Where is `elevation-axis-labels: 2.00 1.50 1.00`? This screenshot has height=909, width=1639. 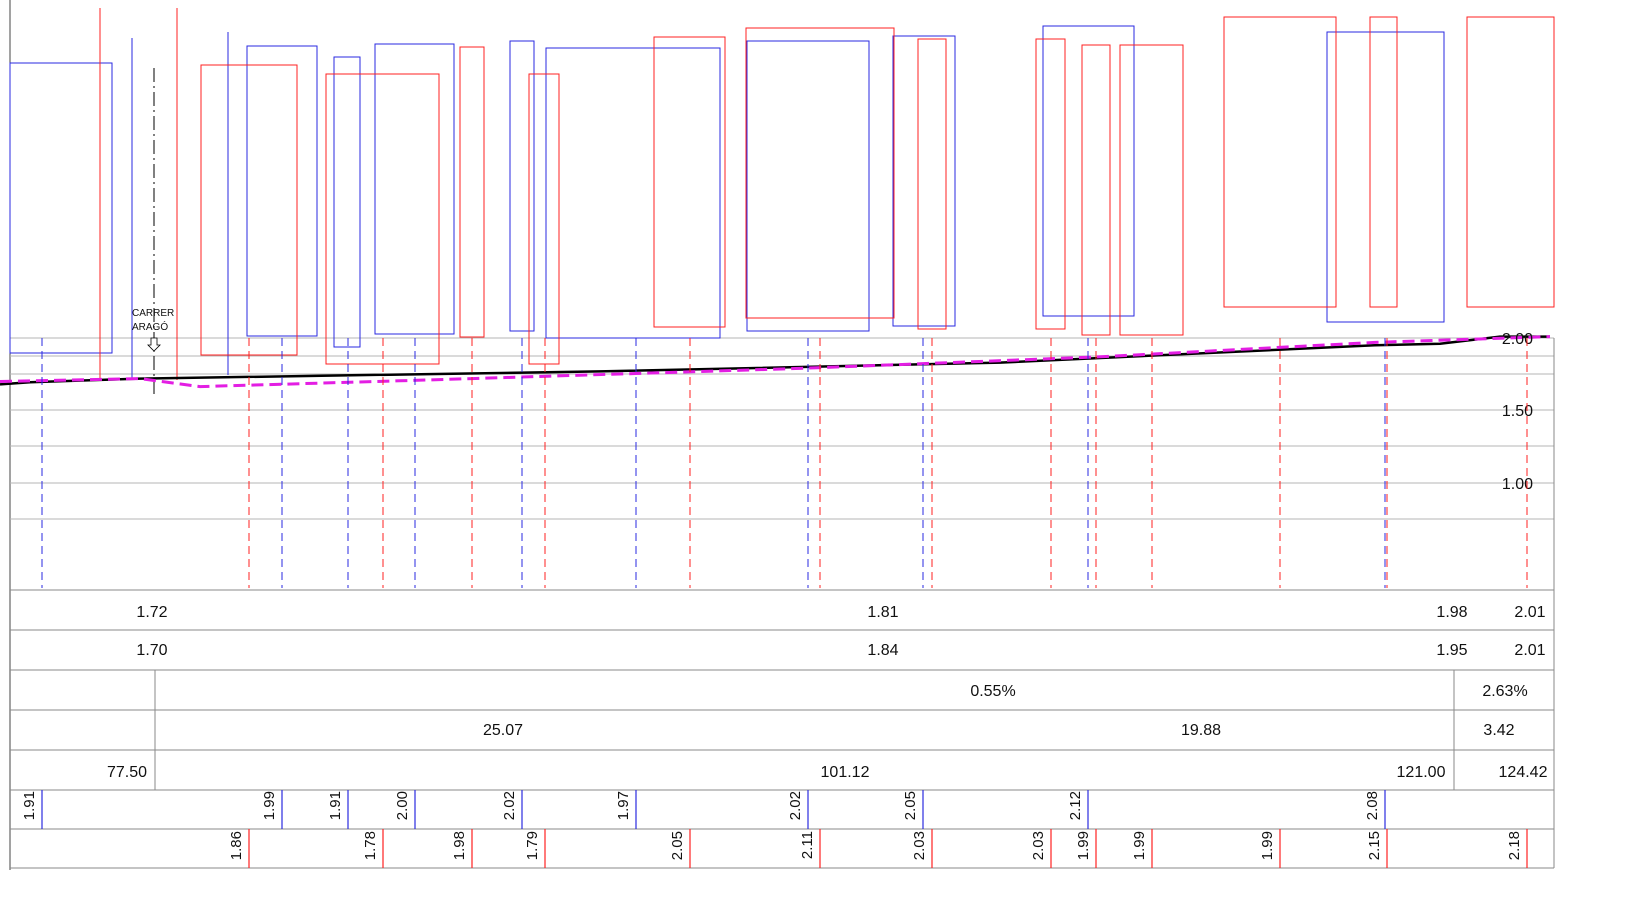
elevation-axis-labels: 2.00 1.50 1.00 is located at coordinates (1517, 412).